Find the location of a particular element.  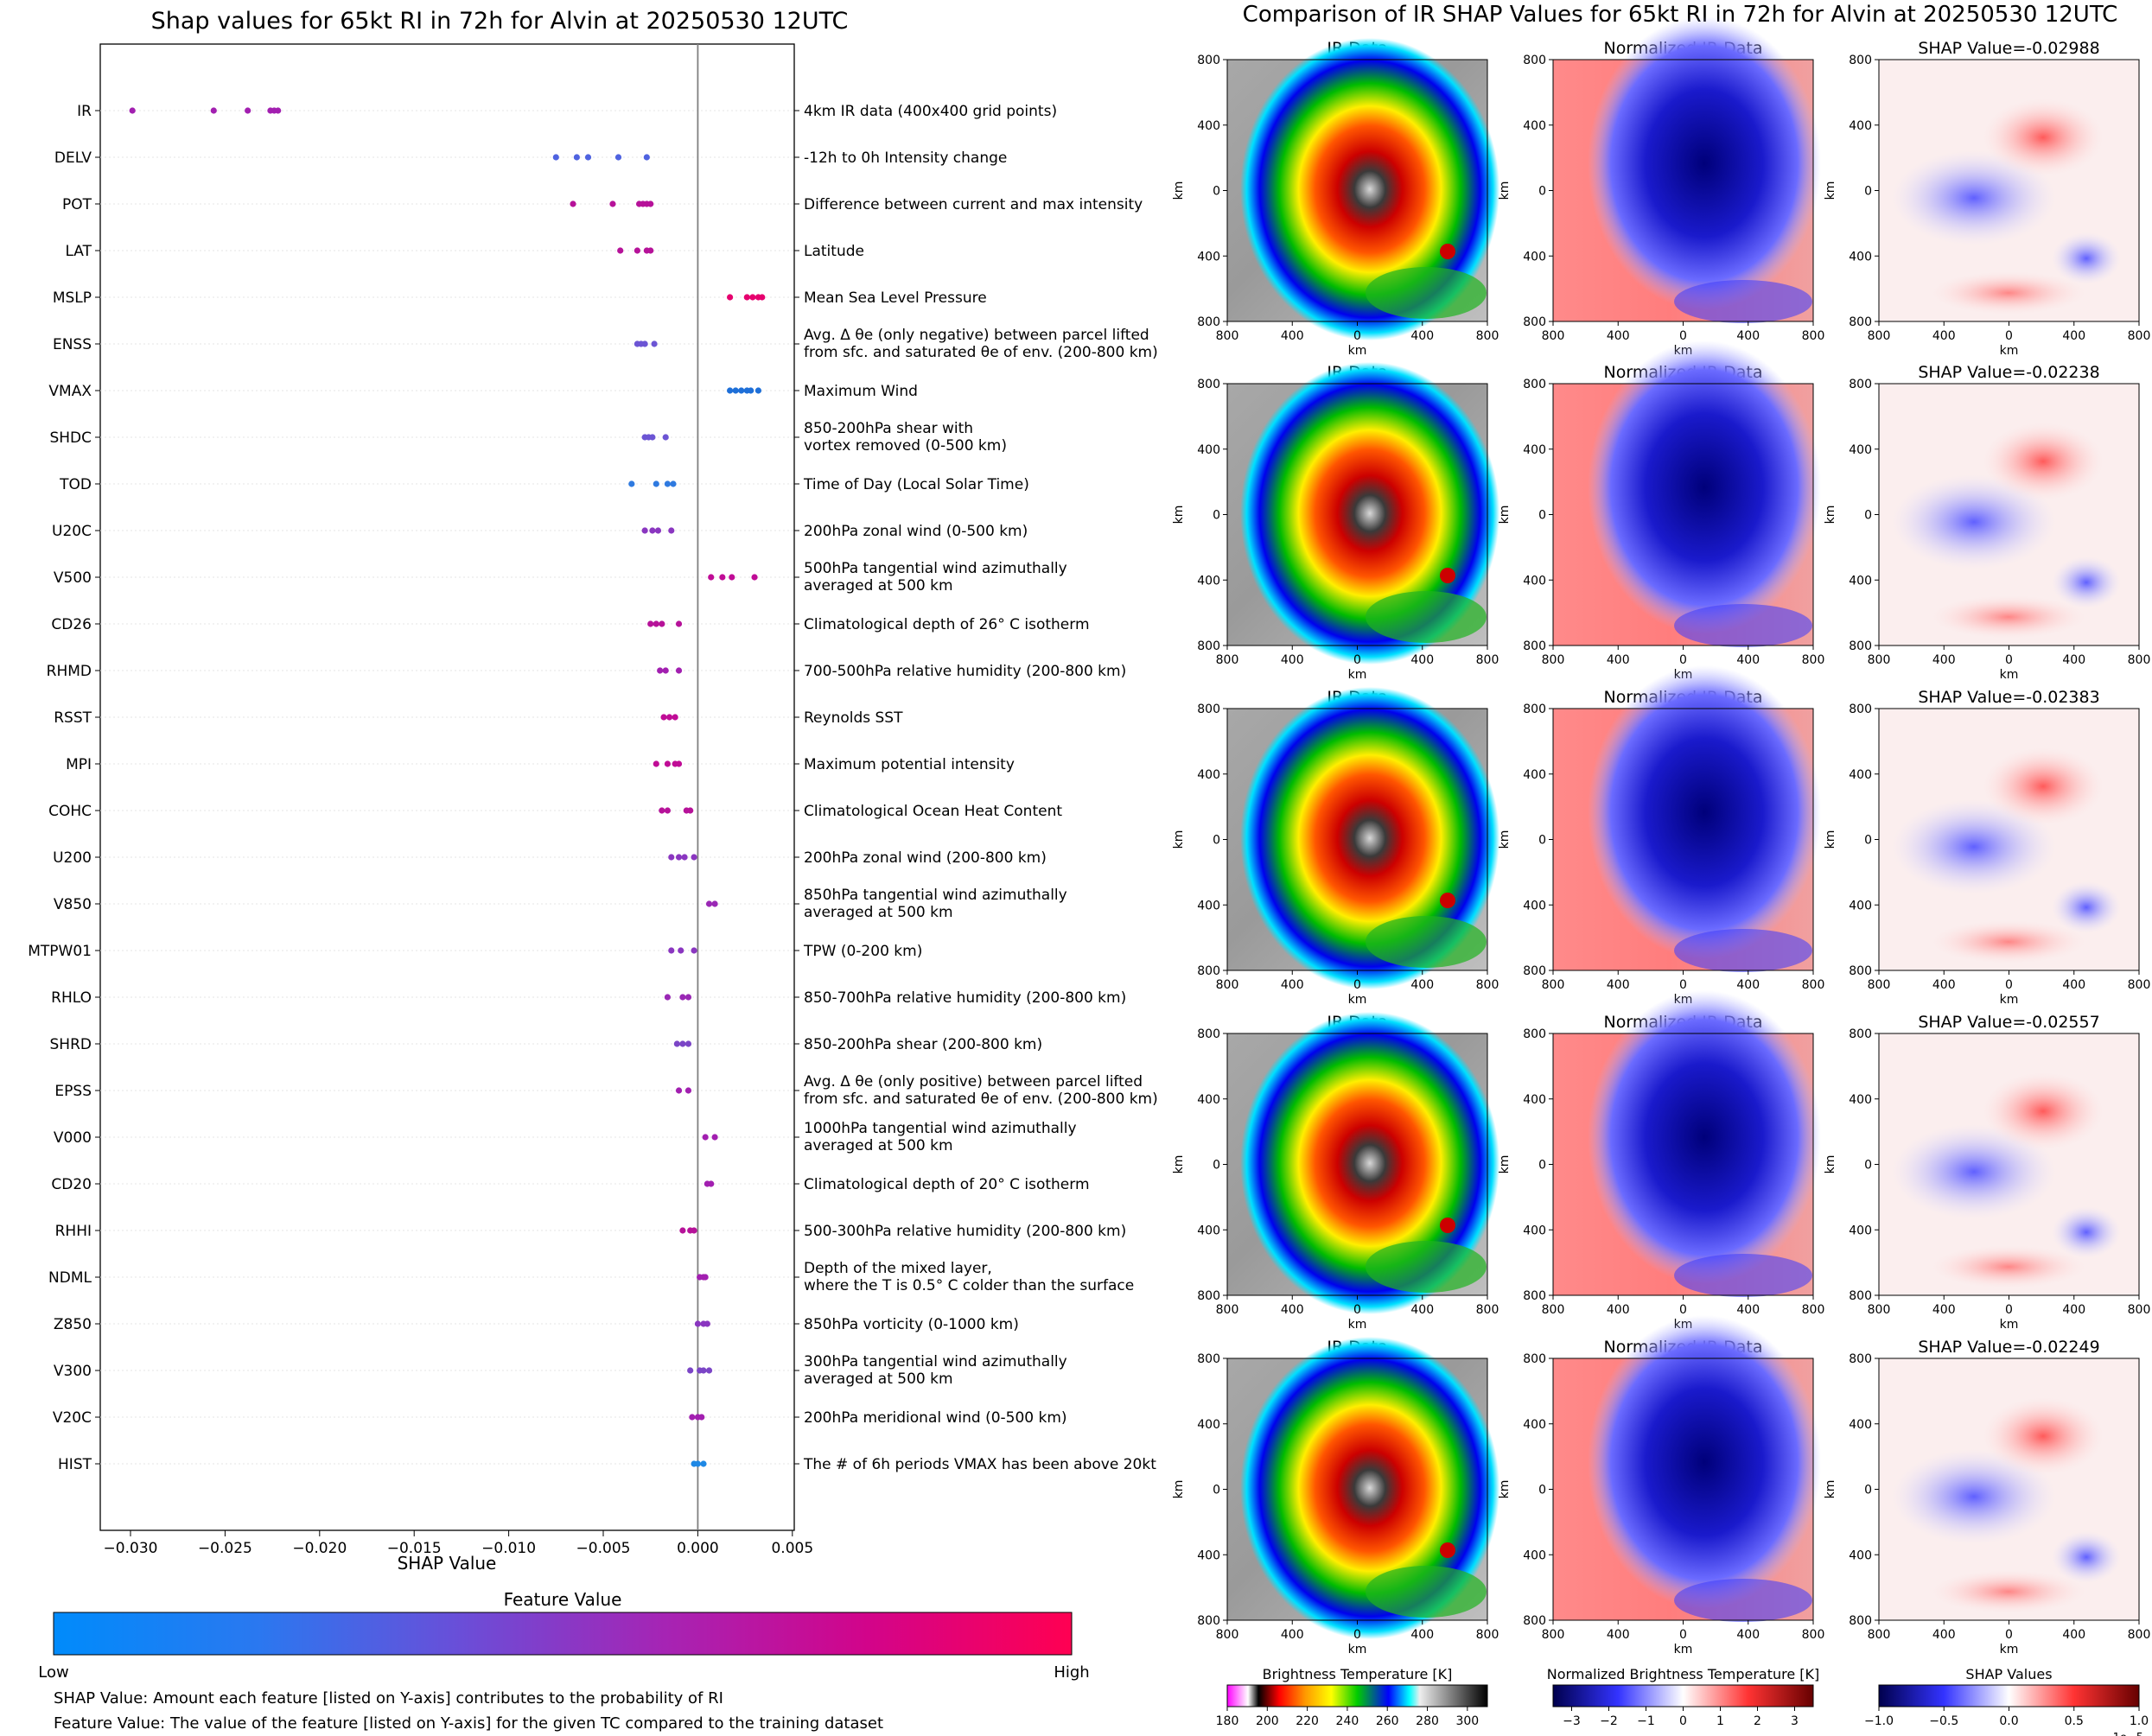

feature-name-label: RHHI is located at coordinates (73, 1231).